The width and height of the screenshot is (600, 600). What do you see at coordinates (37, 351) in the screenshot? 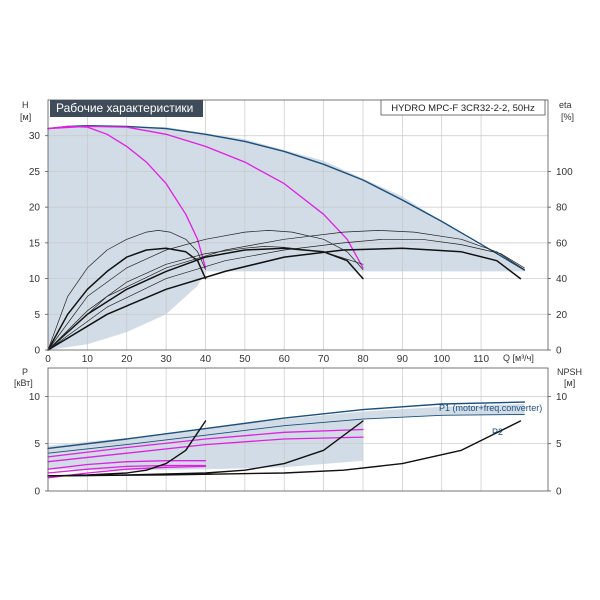
I see `top-y-left-tick-label: 0` at bounding box center [37, 351].